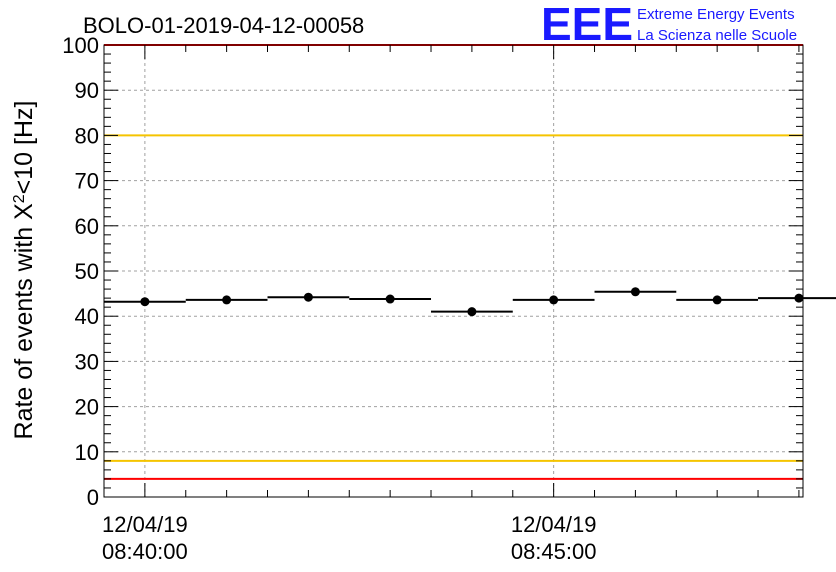 This screenshot has width=836, height=572. What do you see at coordinates (717, 35) in the screenshot?
I see `eee-logo-line2: La Scienza nelle Scuole` at bounding box center [717, 35].